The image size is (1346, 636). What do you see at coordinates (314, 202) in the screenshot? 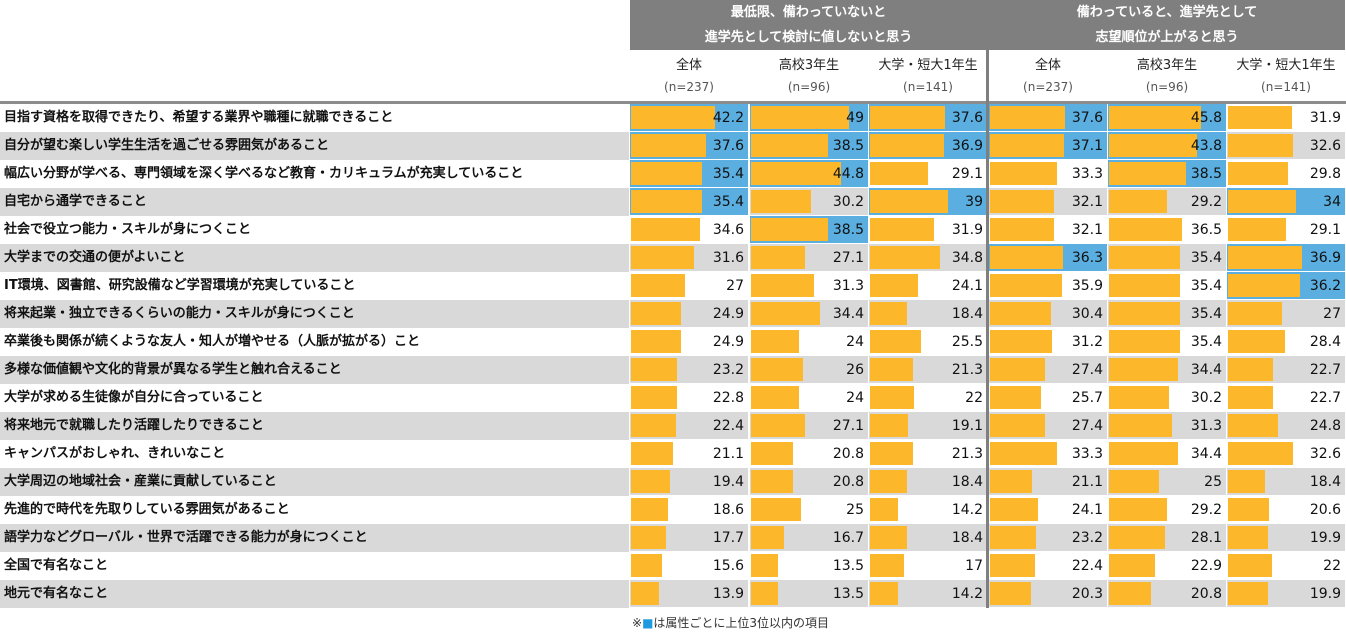
I see `row-label: 自宅から通学できること` at bounding box center [314, 202].